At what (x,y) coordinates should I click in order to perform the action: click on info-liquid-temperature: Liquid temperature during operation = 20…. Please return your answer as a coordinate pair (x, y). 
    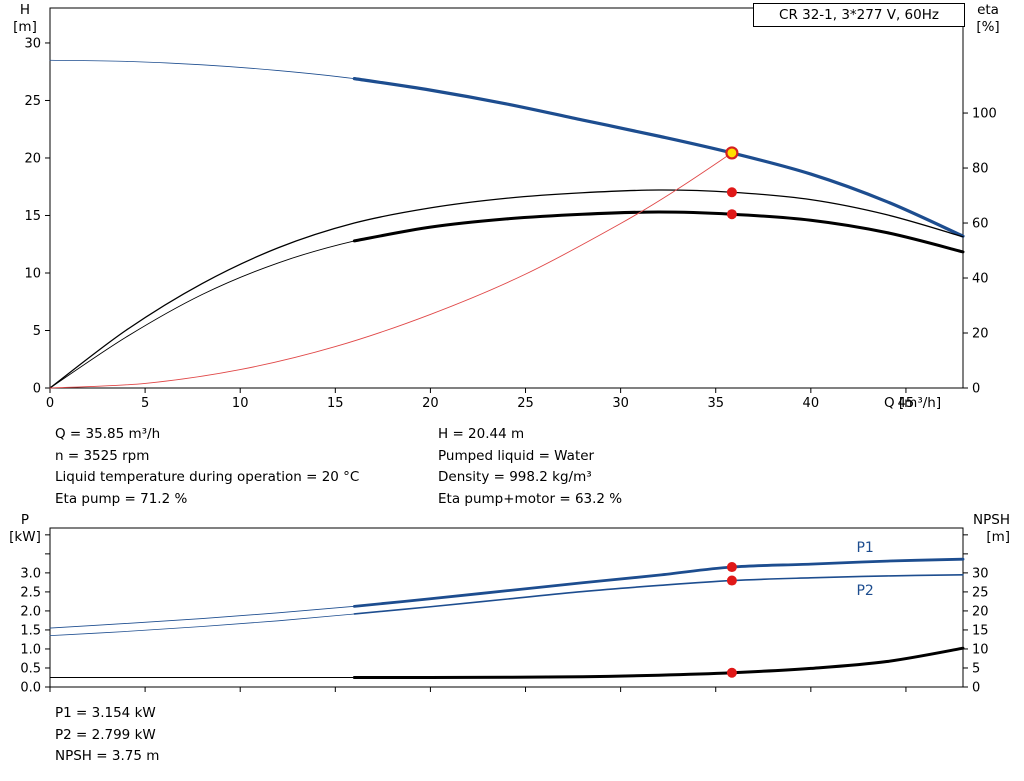
    Looking at the image, I should click on (207, 477).